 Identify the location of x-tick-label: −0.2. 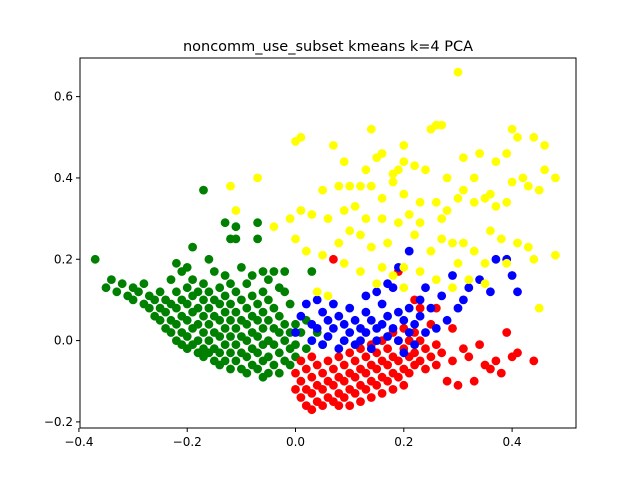
(187, 442).